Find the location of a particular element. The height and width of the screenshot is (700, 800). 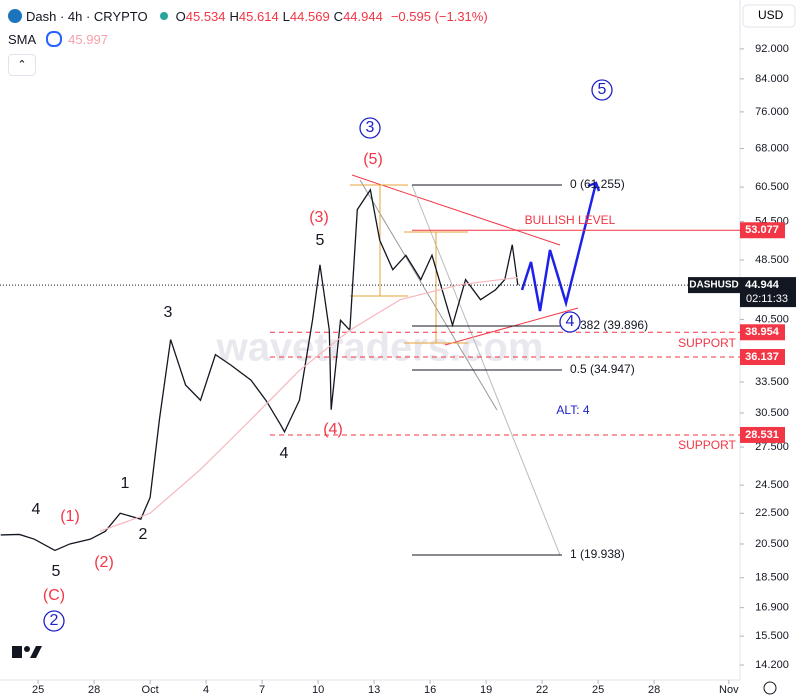

wave-label: (1) is located at coordinates (70, 516).